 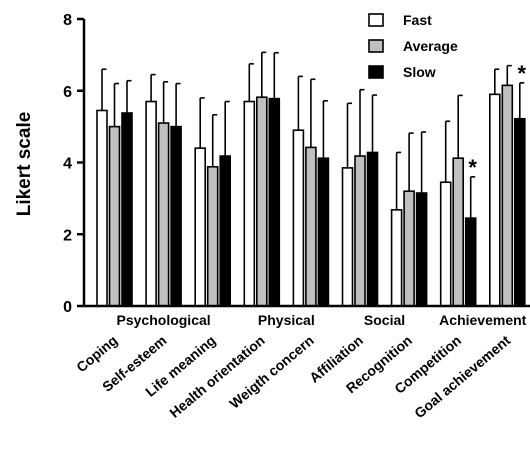 I want to click on legend-label: Average, so click(x=430, y=46).